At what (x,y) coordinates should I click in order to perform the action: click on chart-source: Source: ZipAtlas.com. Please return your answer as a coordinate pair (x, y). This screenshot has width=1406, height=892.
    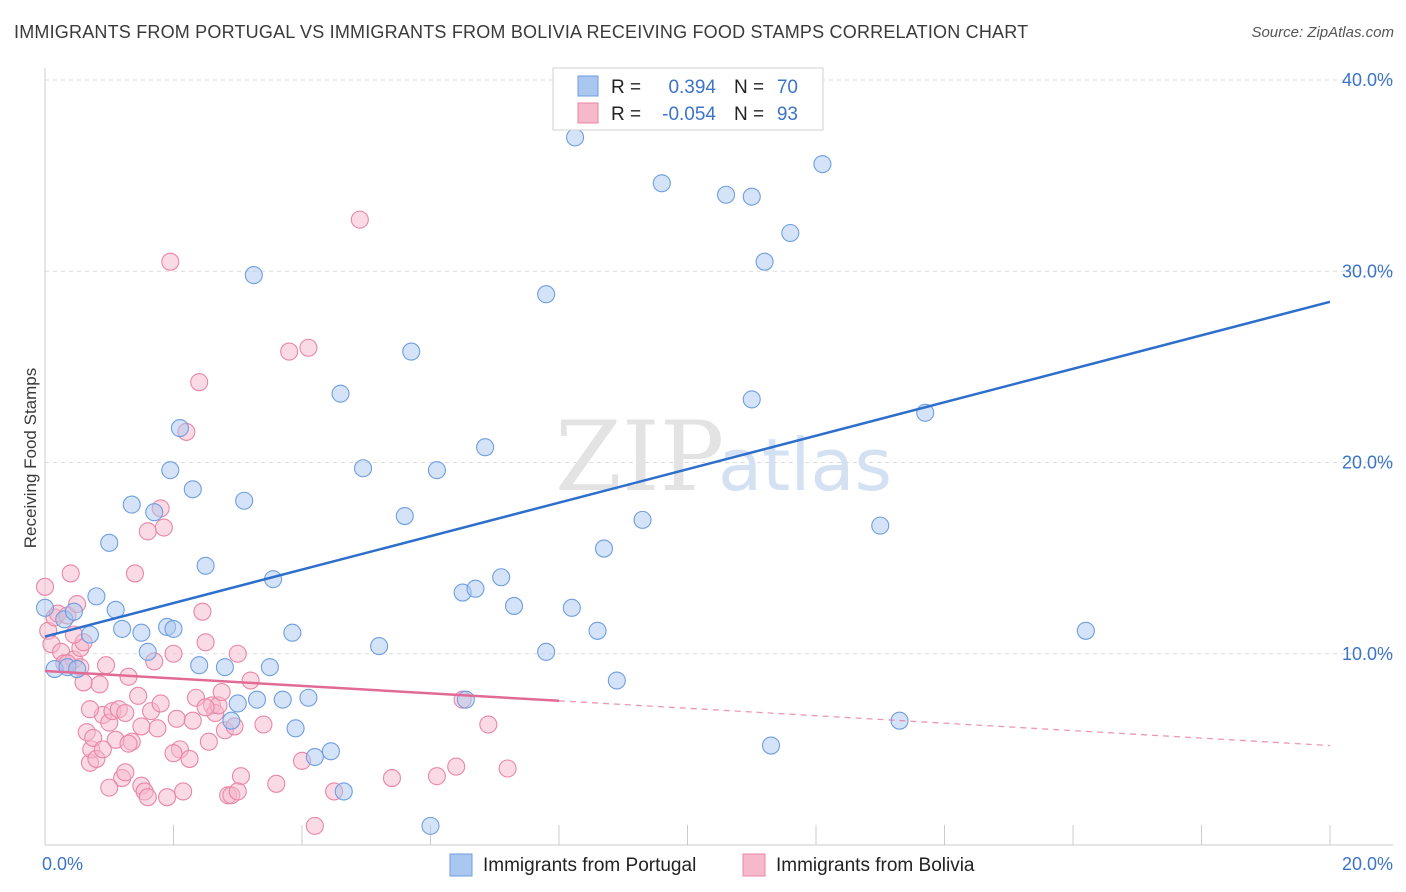
    Looking at the image, I should click on (1322, 32).